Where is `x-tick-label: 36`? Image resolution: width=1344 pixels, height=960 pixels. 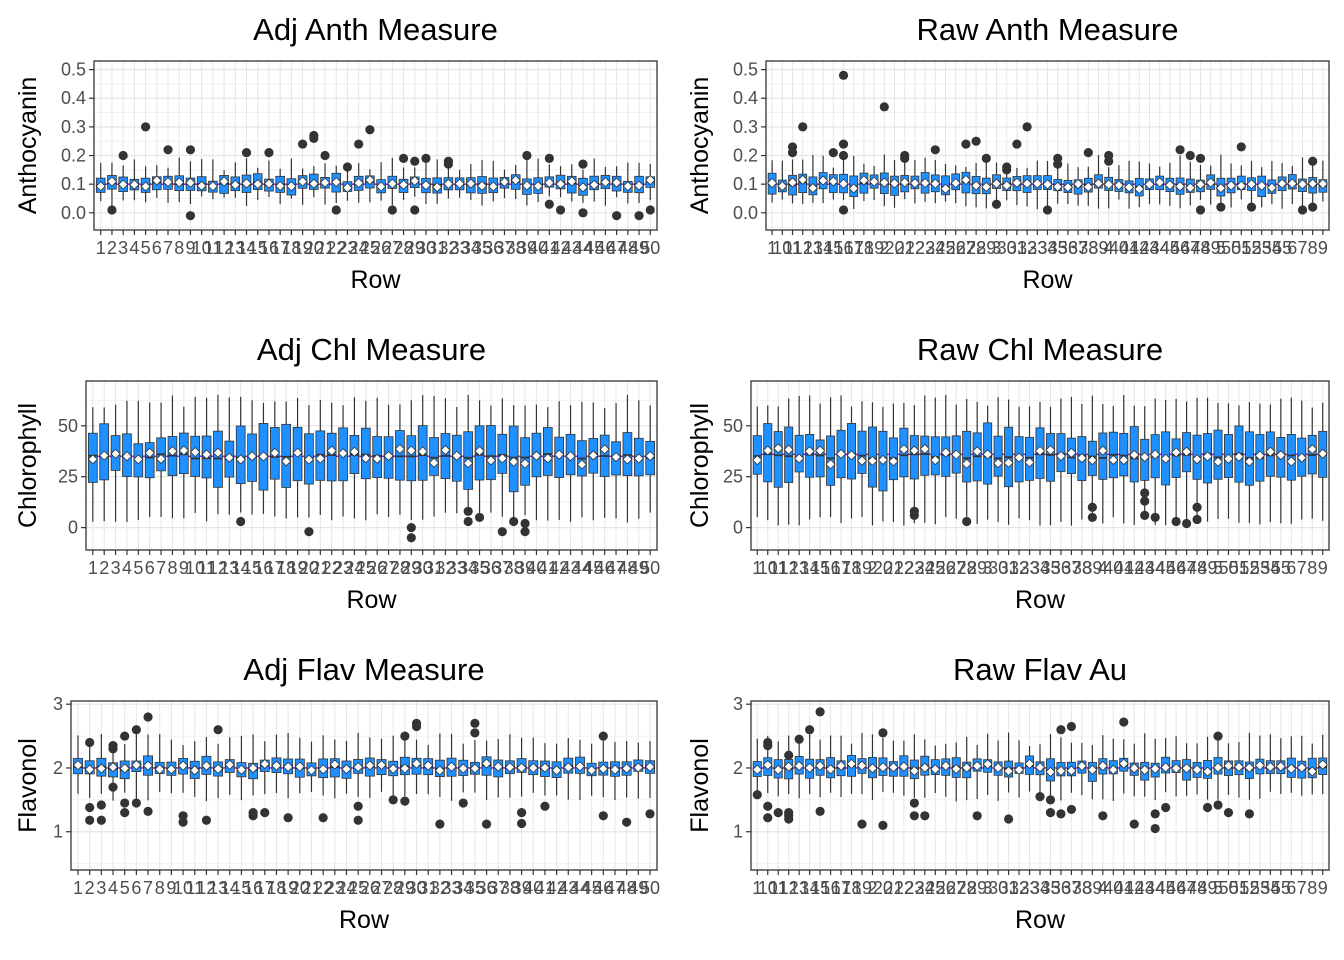
x-tick-label: 36 is located at coordinates (1061, 568).